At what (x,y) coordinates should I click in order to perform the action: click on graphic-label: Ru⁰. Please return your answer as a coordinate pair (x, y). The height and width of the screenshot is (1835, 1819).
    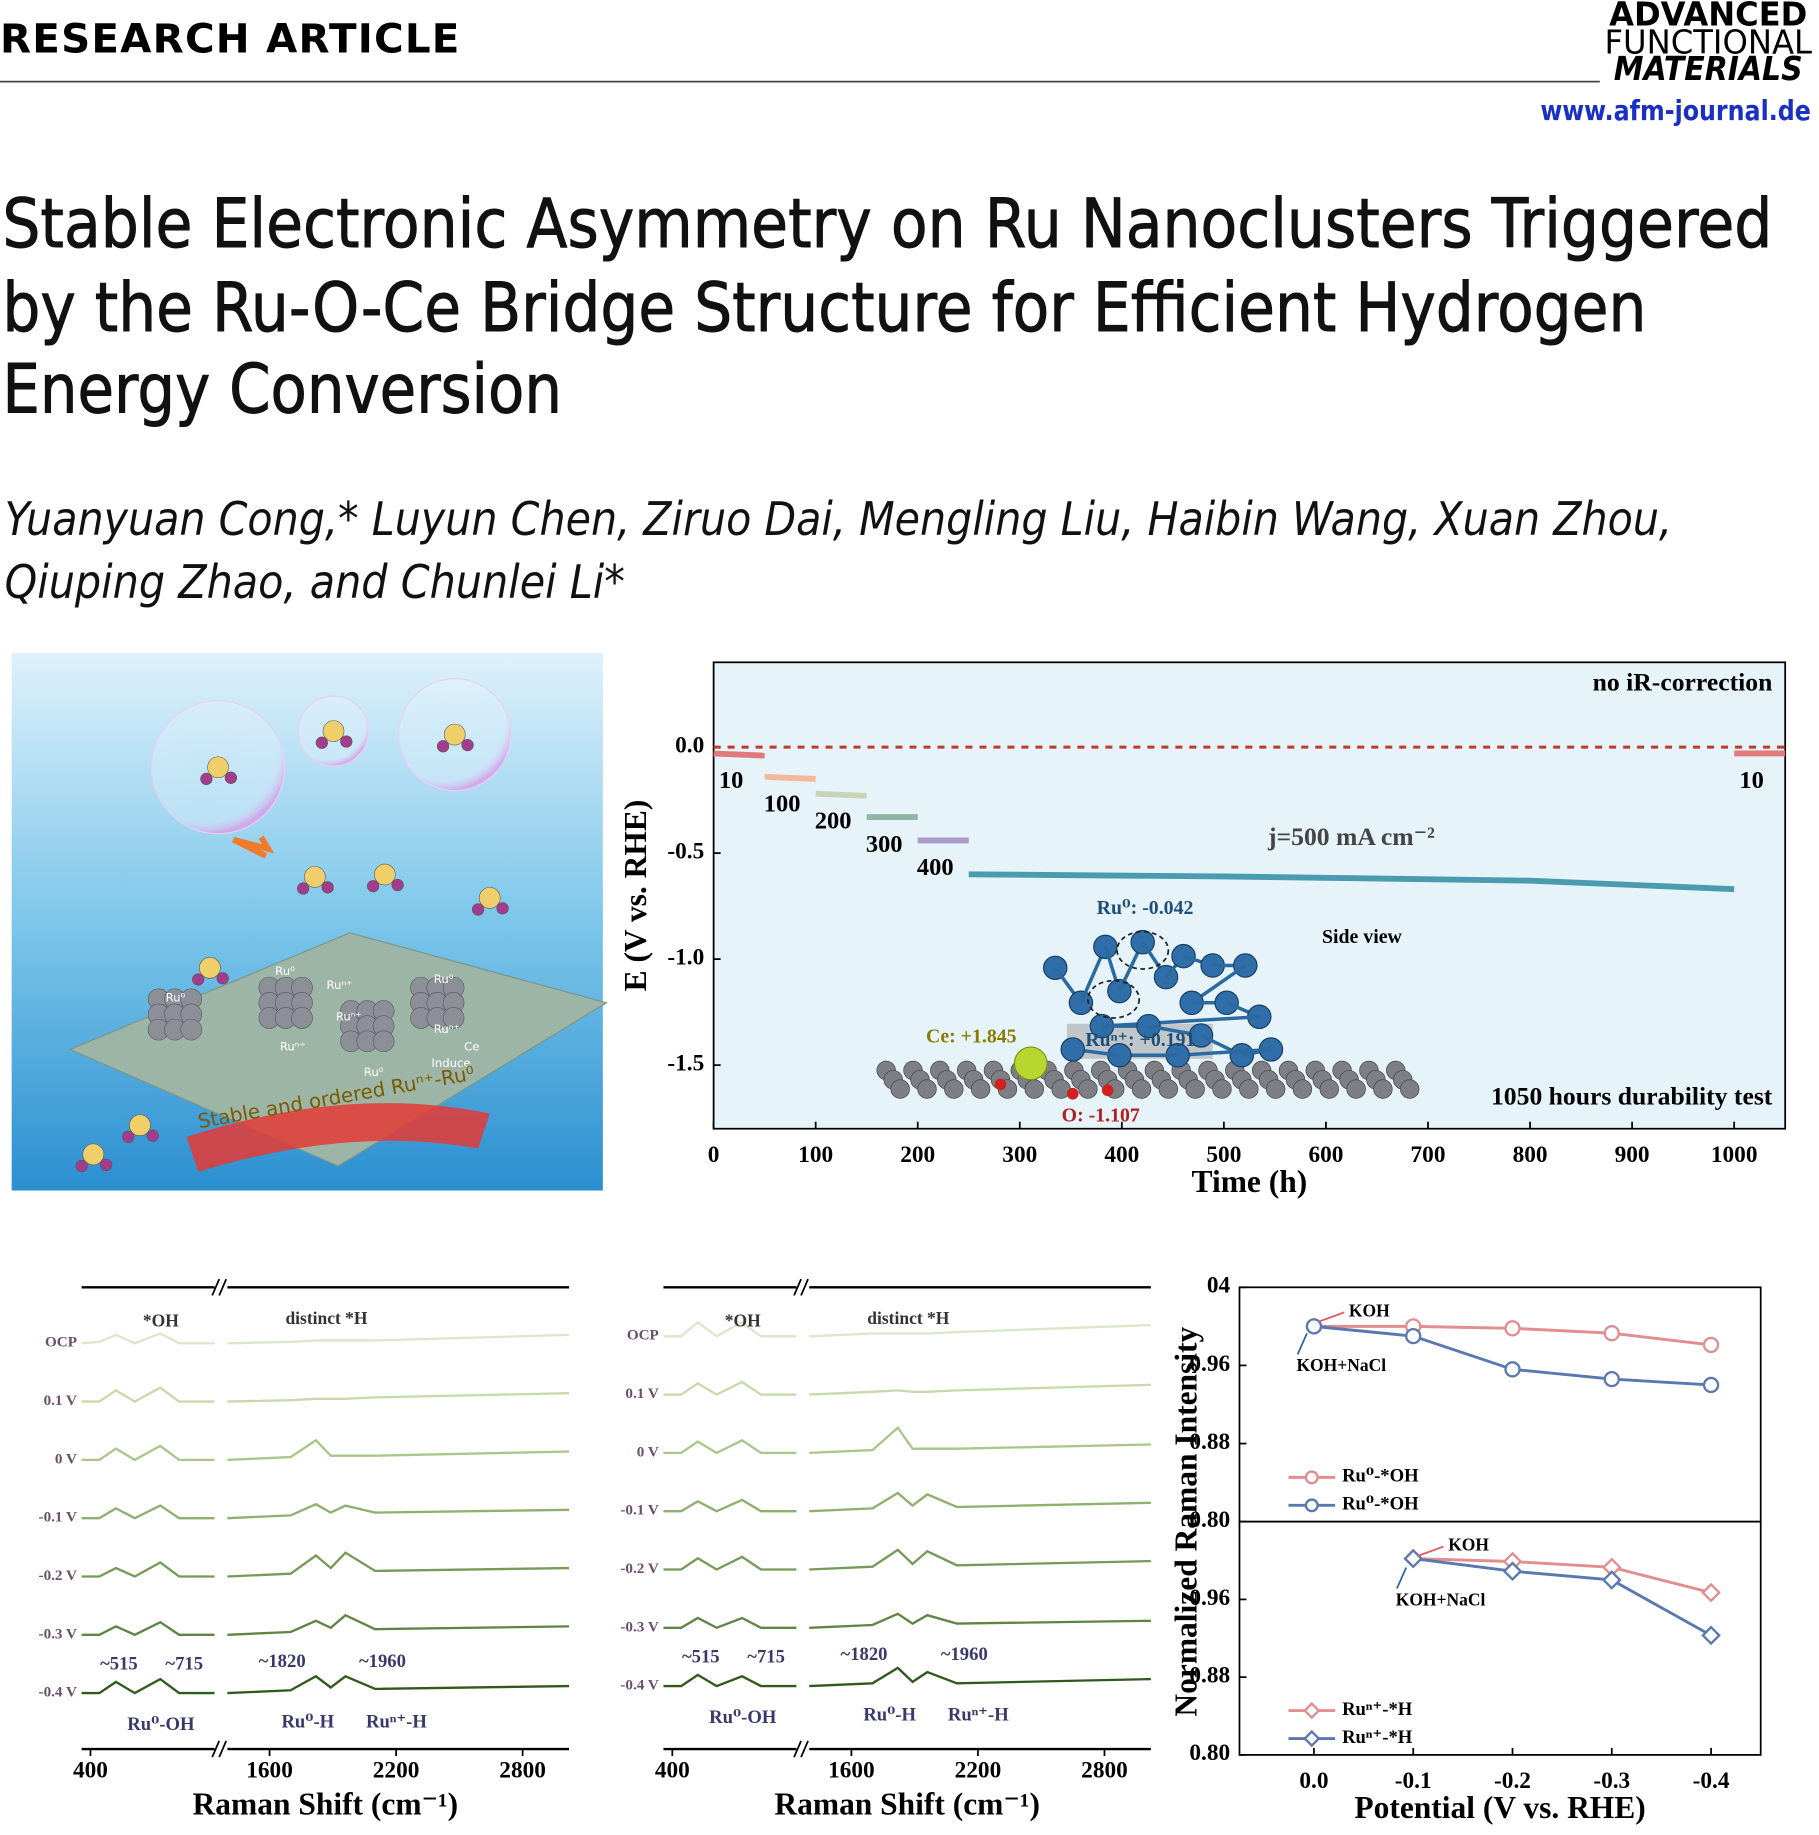
    Looking at the image, I should click on (176, 998).